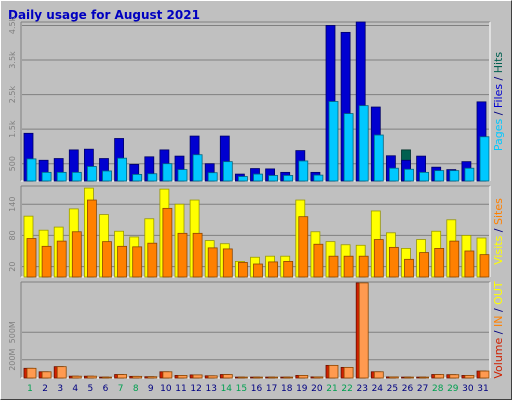  Describe the element at coordinates (180, 389) in the screenshot. I see `x-tick-label: 11` at that location.